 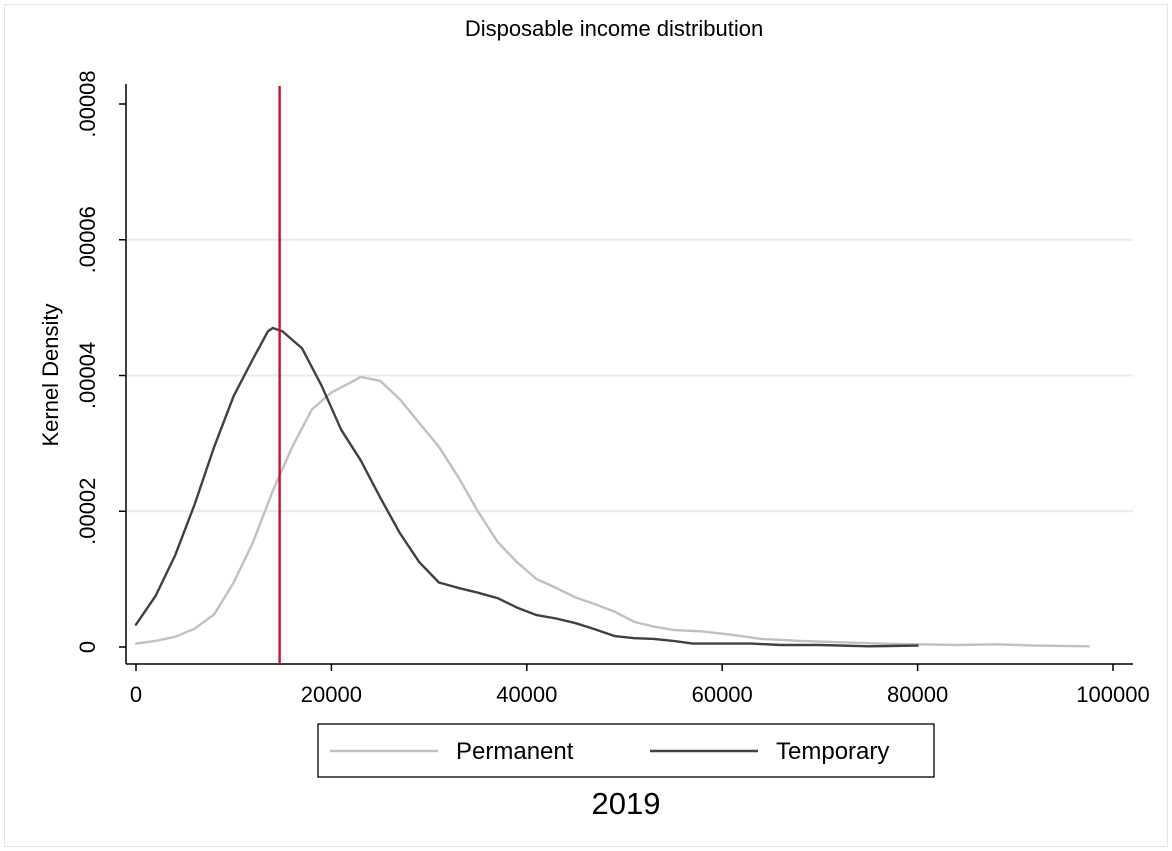 What do you see at coordinates (331, 694) in the screenshot?
I see `x-tick-label-1: 20000` at bounding box center [331, 694].